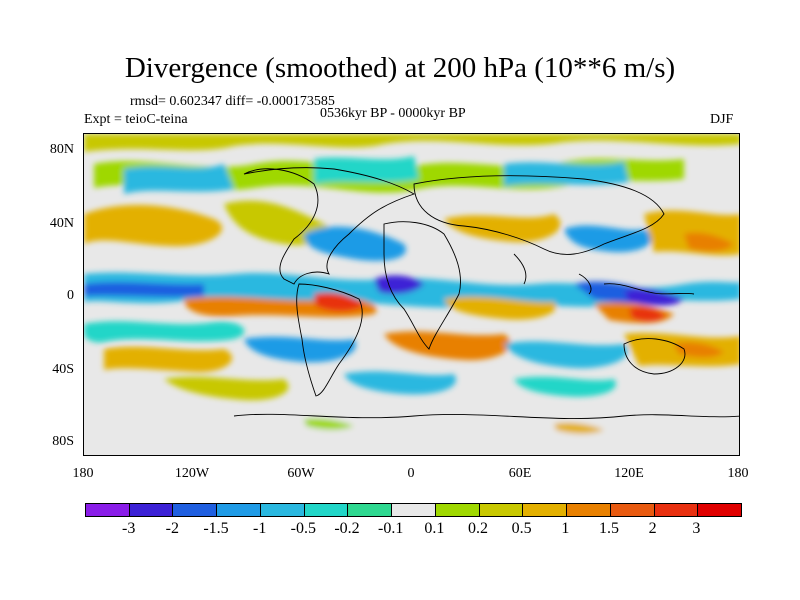  I want to click on y-label-0: 0, so click(70, 295).